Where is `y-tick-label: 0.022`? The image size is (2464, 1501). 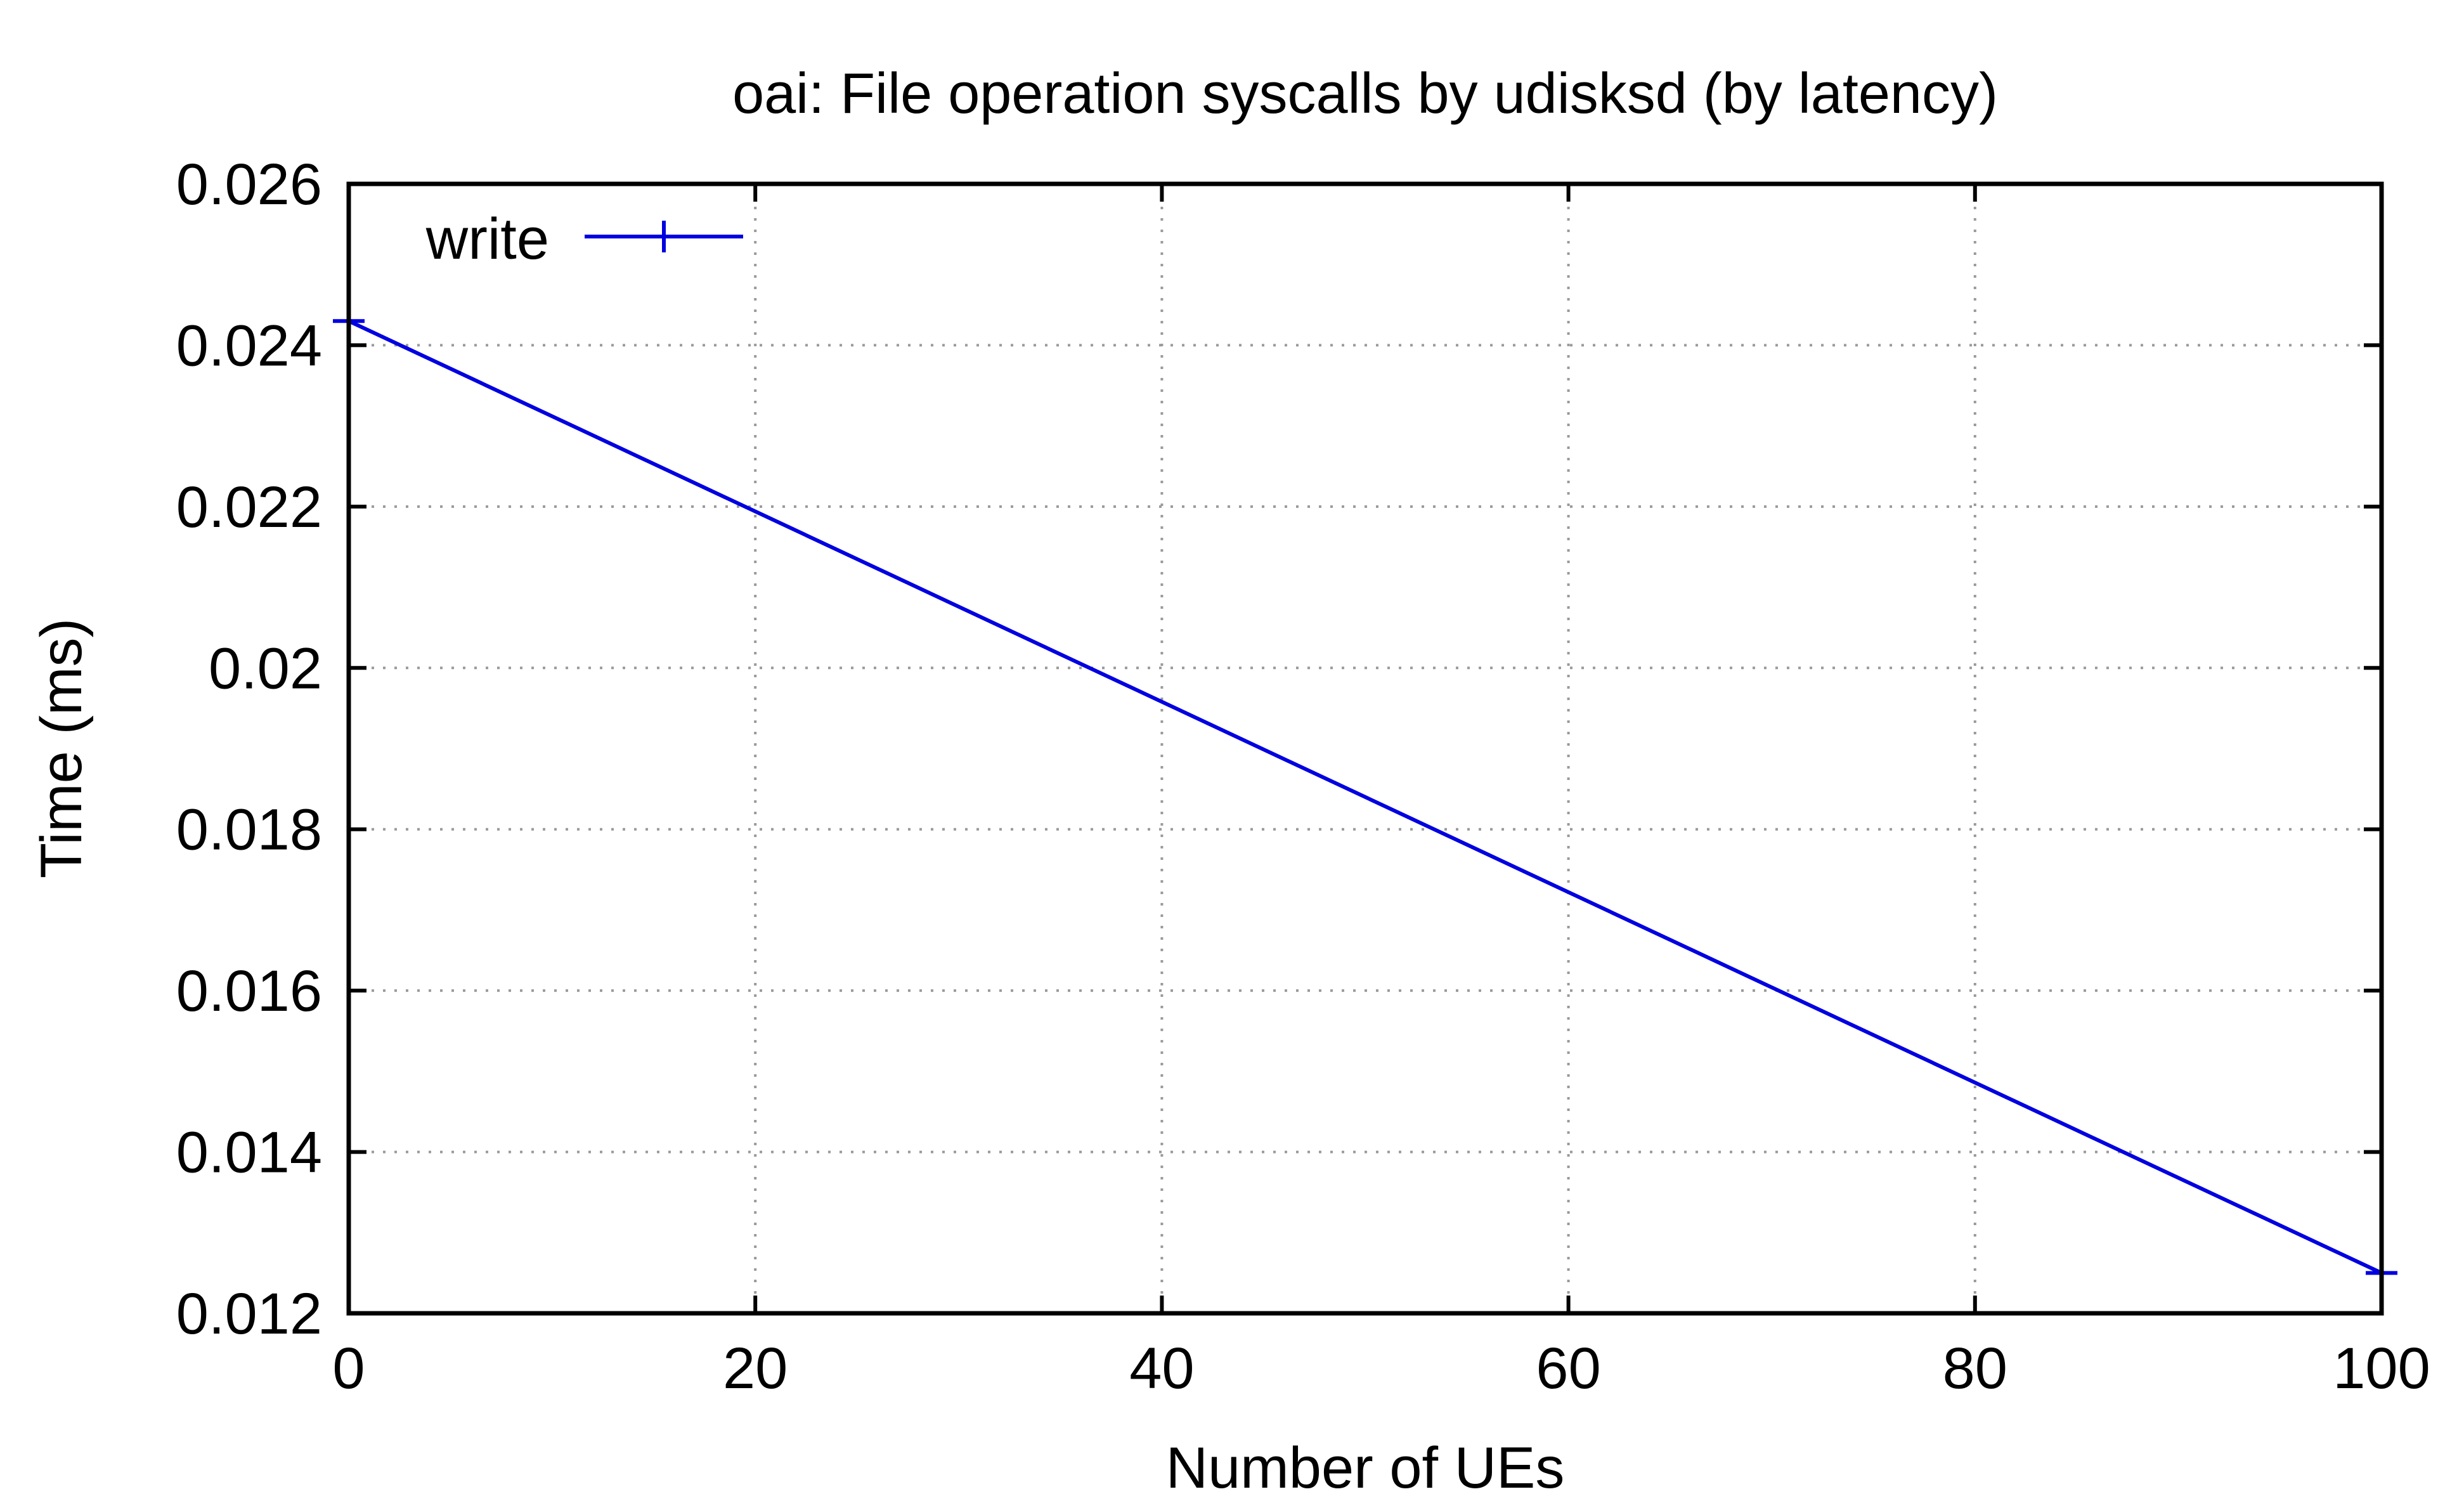 y-tick-label: 0.022 is located at coordinates (249, 507).